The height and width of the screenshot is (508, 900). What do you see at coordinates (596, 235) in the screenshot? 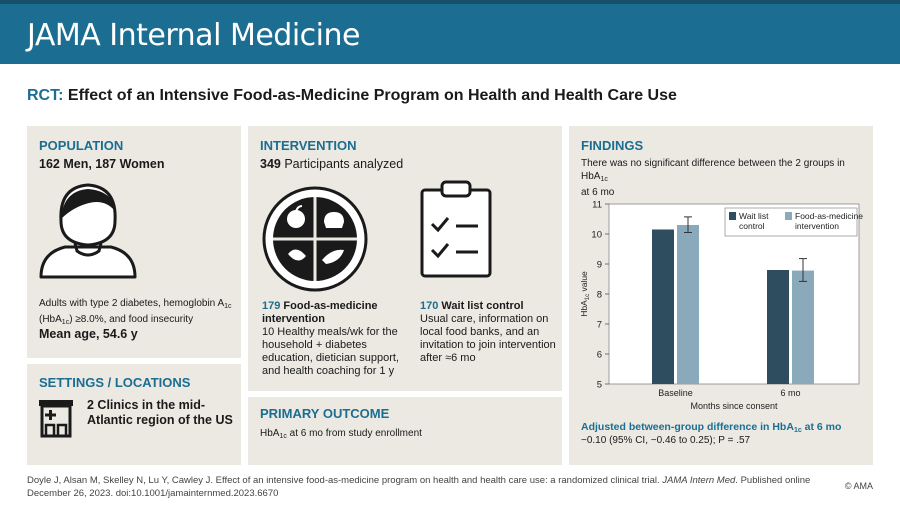
I see `y-tick-label: 10` at bounding box center [596, 235].